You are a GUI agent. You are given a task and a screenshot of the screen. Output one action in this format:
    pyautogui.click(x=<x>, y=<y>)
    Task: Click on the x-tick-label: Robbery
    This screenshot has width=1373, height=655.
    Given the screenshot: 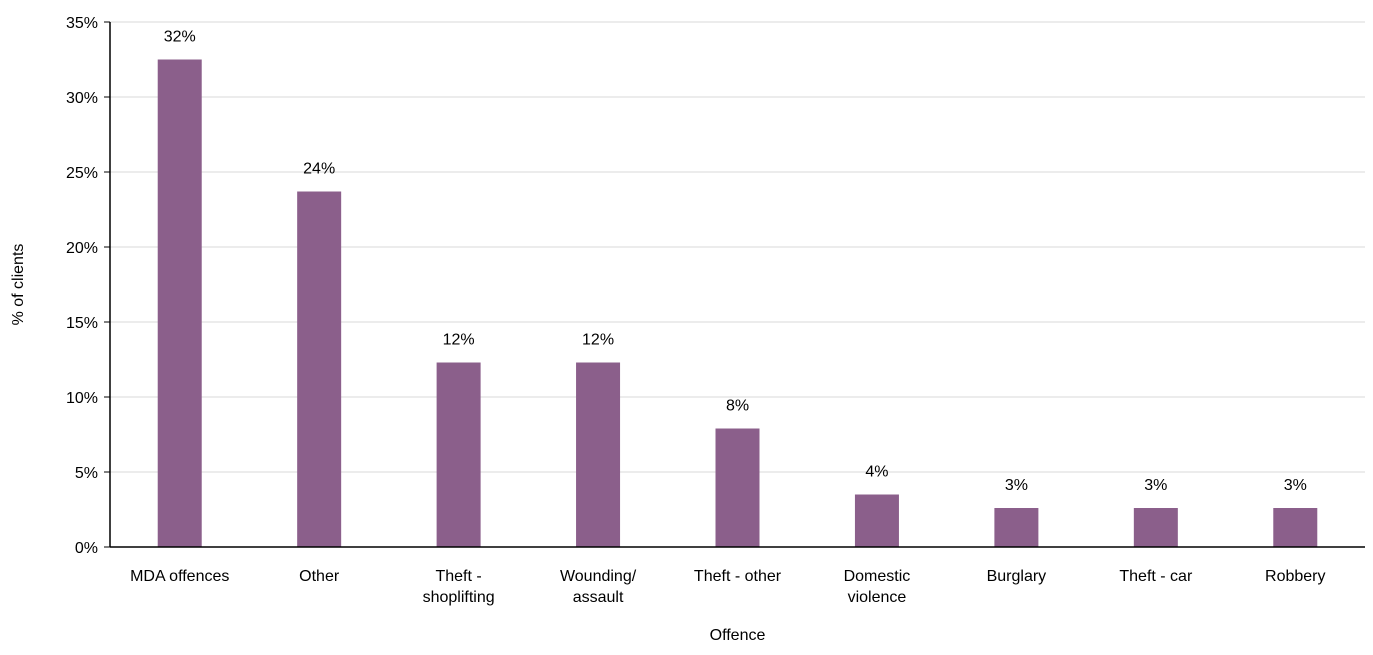 What is the action you would take?
    pyautogui.click(x=1295, y=576)
    